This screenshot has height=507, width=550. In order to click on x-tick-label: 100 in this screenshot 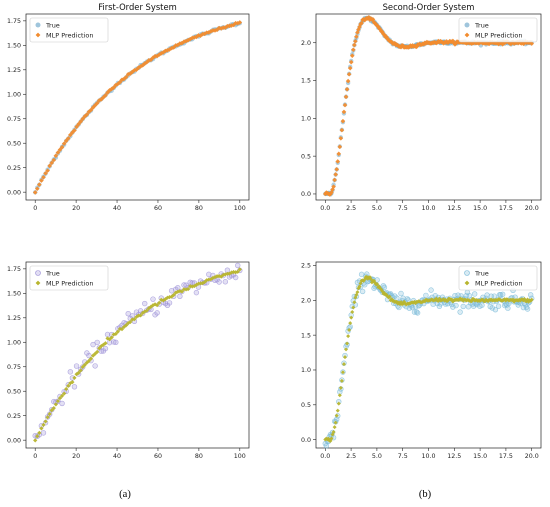, I will do `click(240, 456)`.